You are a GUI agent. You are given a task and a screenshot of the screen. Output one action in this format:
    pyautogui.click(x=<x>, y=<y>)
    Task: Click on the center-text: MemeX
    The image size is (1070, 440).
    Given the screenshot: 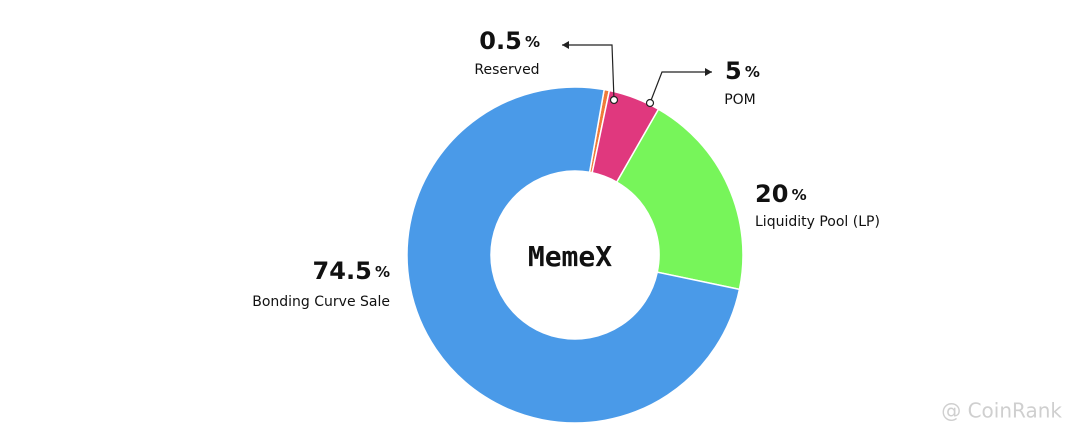 What is the action you would take?
    pyautogui.click(x=570, y=256)
    